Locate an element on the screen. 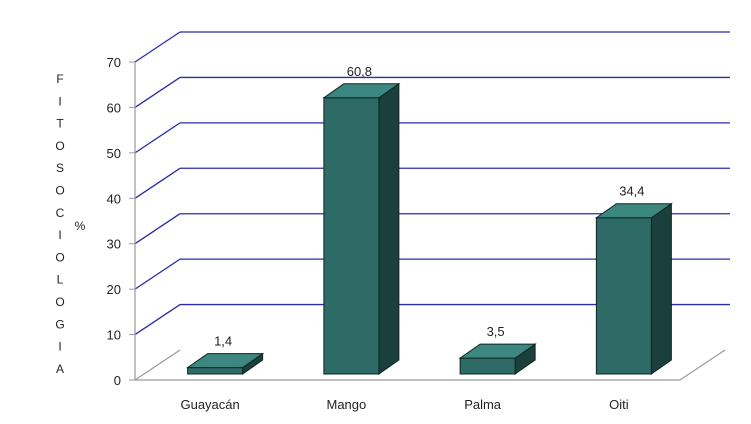 The height and width of the screenshot is (424, 751). floor-side-edge is located at coordinates (157, 365).